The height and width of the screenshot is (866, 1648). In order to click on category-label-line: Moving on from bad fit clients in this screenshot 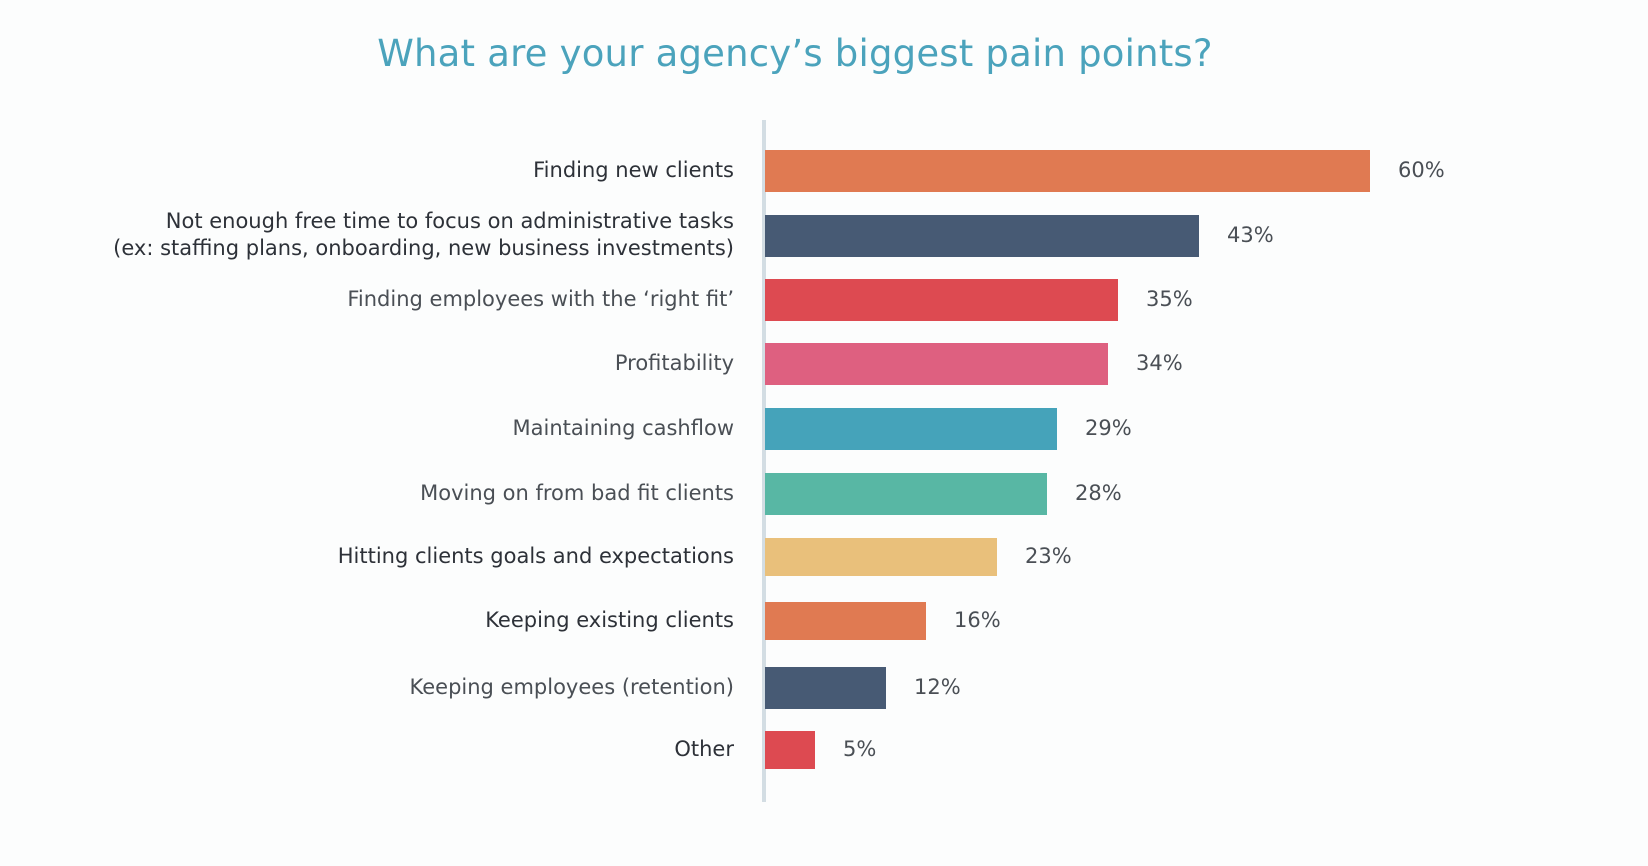, I will do `click(577, 492)`.